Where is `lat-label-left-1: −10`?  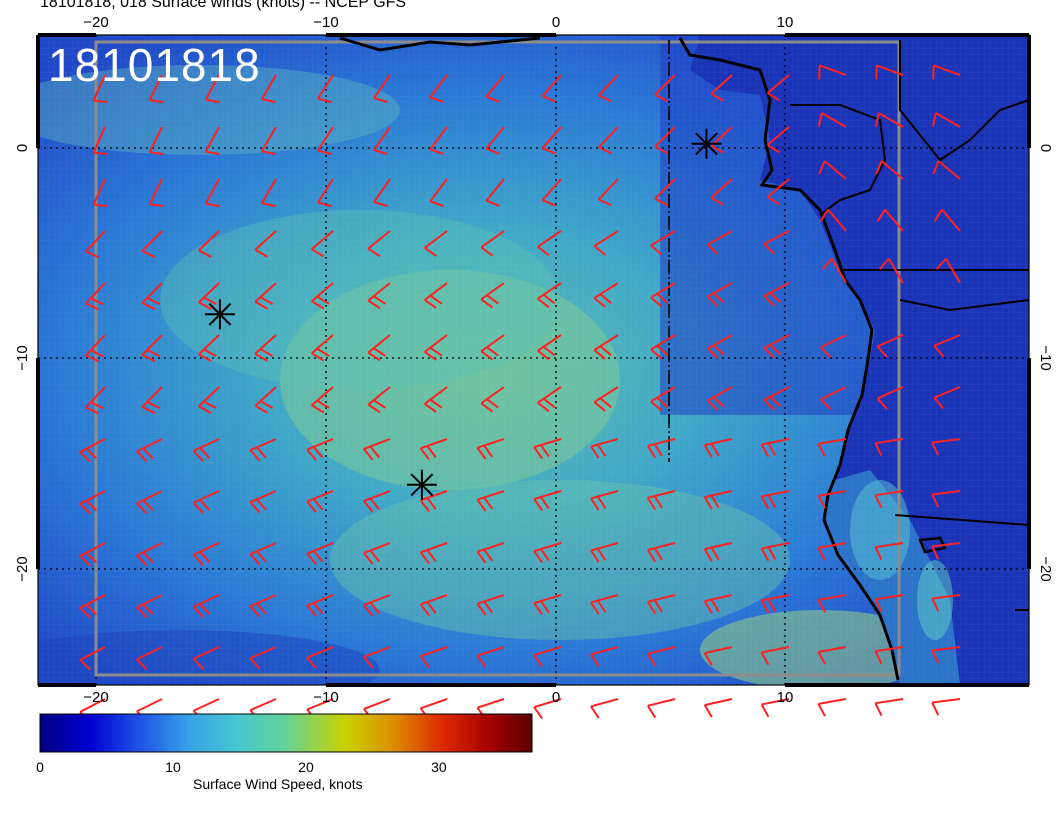
lat-label-left-1: −10 is located at coordinates (22, 357).